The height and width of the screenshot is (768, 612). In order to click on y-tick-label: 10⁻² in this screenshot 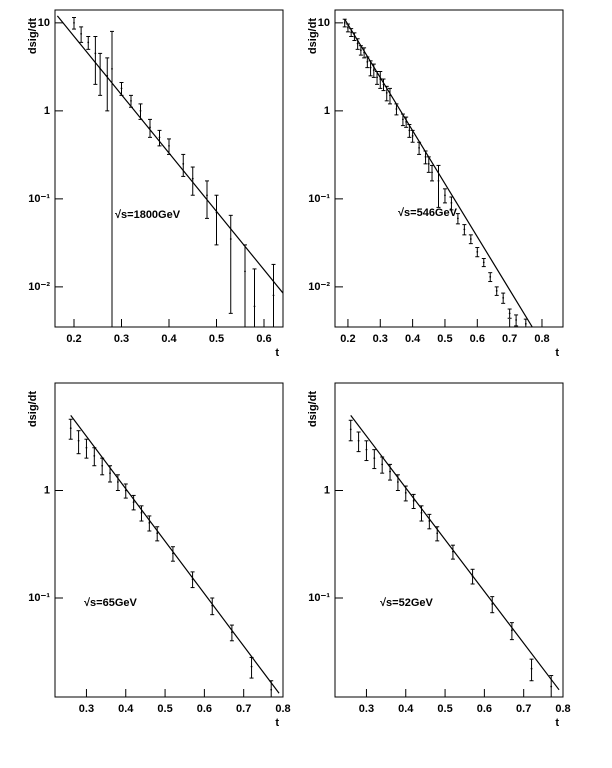, I will do `click(319, 287)`.